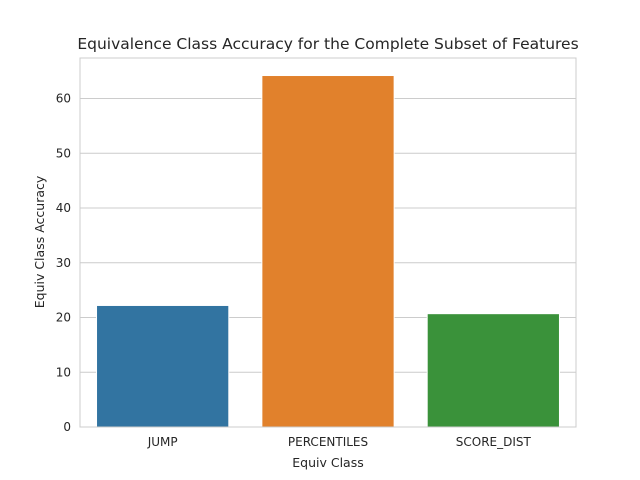  What do you see at coordinates (63, 208) in the screenshot?
I see `y-tick-label: 40` at bounding box center [63, 208].